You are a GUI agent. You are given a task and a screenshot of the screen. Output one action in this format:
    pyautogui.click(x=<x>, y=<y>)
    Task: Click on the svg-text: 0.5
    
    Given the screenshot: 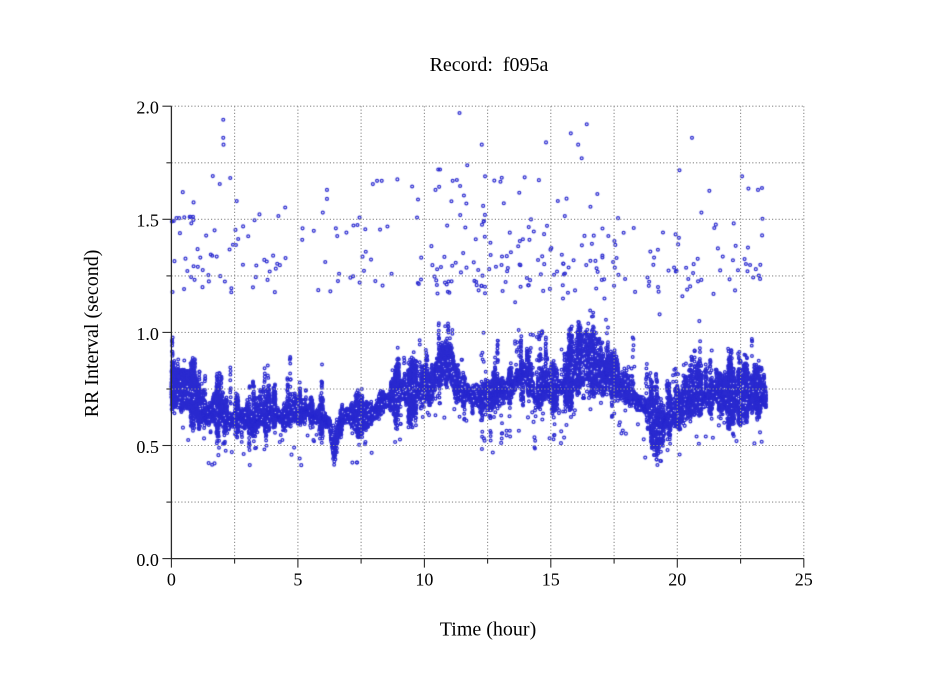 What is the action you would take?
    pyautogui.click(x=147, y=447)
    